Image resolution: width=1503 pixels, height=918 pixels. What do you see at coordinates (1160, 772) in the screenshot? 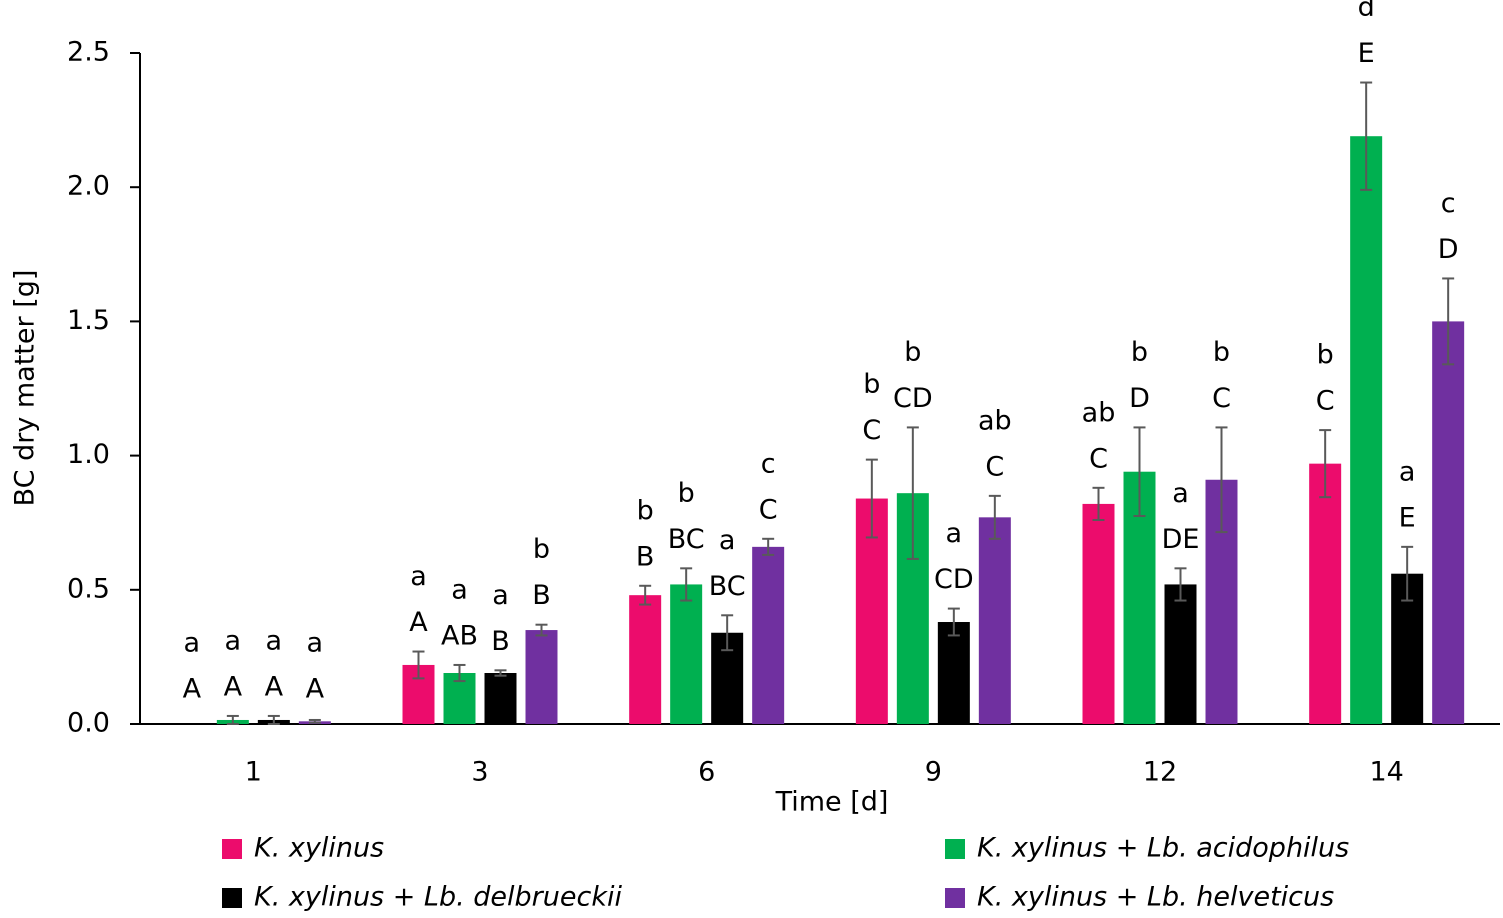
I see `x-tick-label: 12` at bounding box center [1160, 772].